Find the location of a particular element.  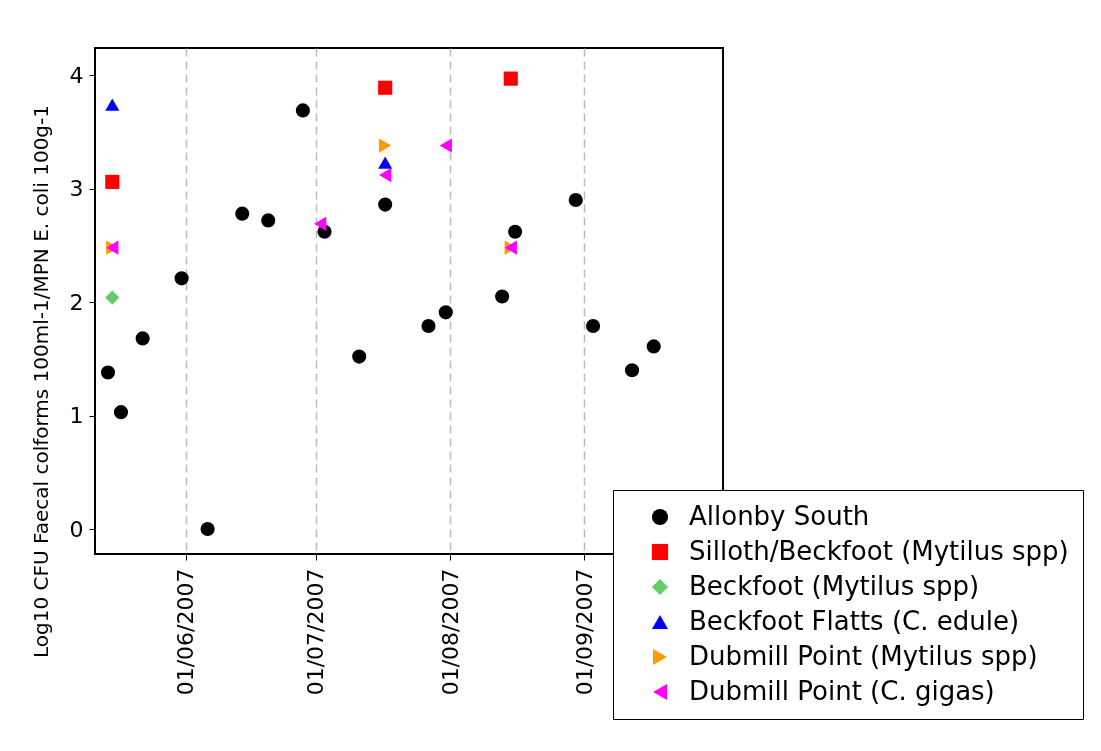

legend-label: Dubmill Point (C. gigas) is located at coordinates (842, 691).